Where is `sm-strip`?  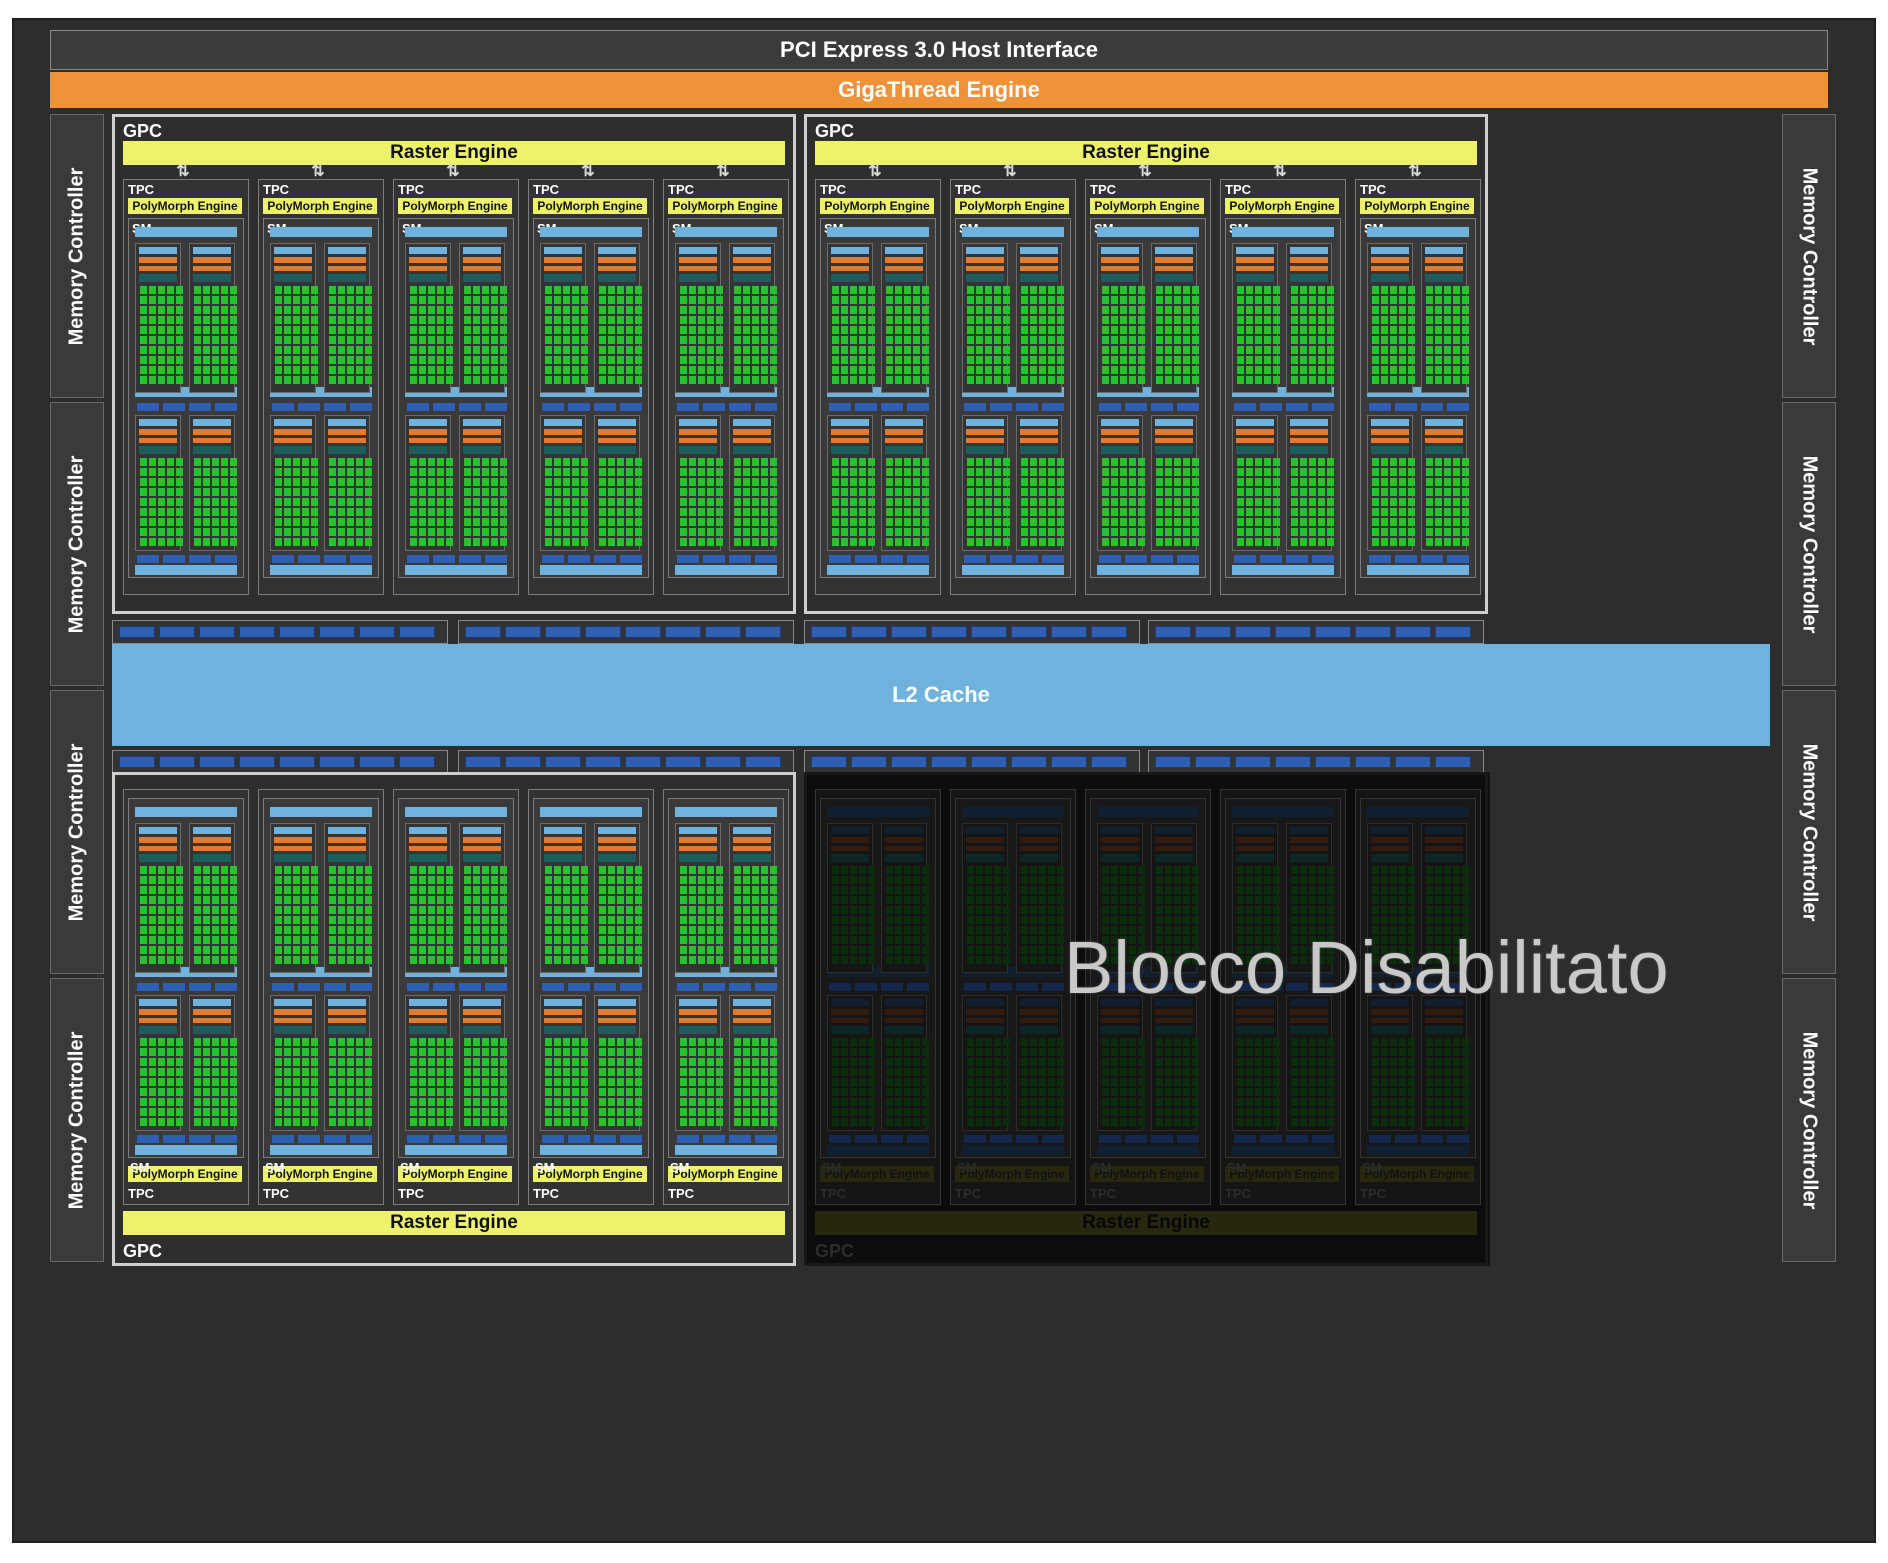 sm-strip is located at coordinates (1013, 232).